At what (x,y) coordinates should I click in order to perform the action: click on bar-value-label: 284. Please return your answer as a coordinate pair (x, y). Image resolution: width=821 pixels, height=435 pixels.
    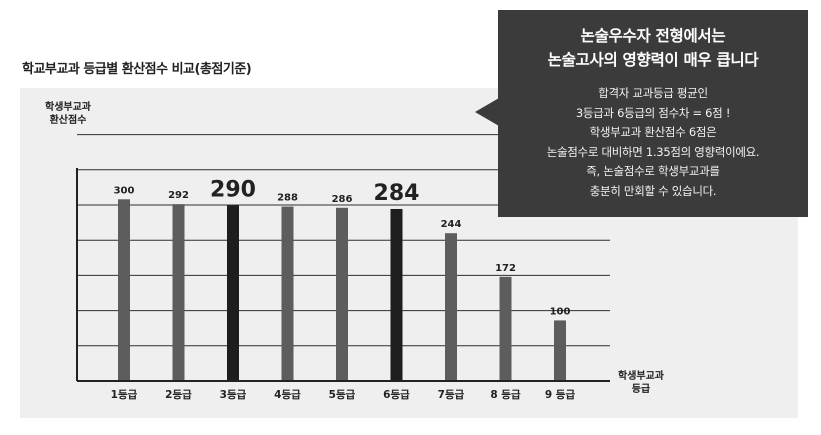
    Looking at the image, I should click on (397, 193).